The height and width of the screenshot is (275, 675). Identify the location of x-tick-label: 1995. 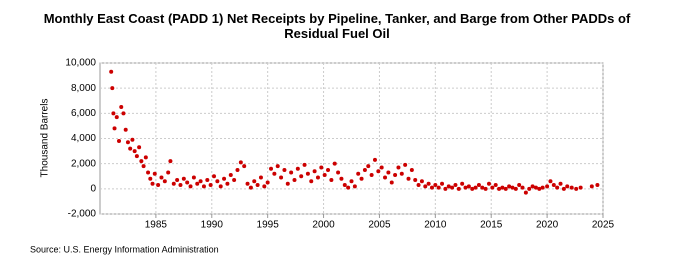
(268, 225).